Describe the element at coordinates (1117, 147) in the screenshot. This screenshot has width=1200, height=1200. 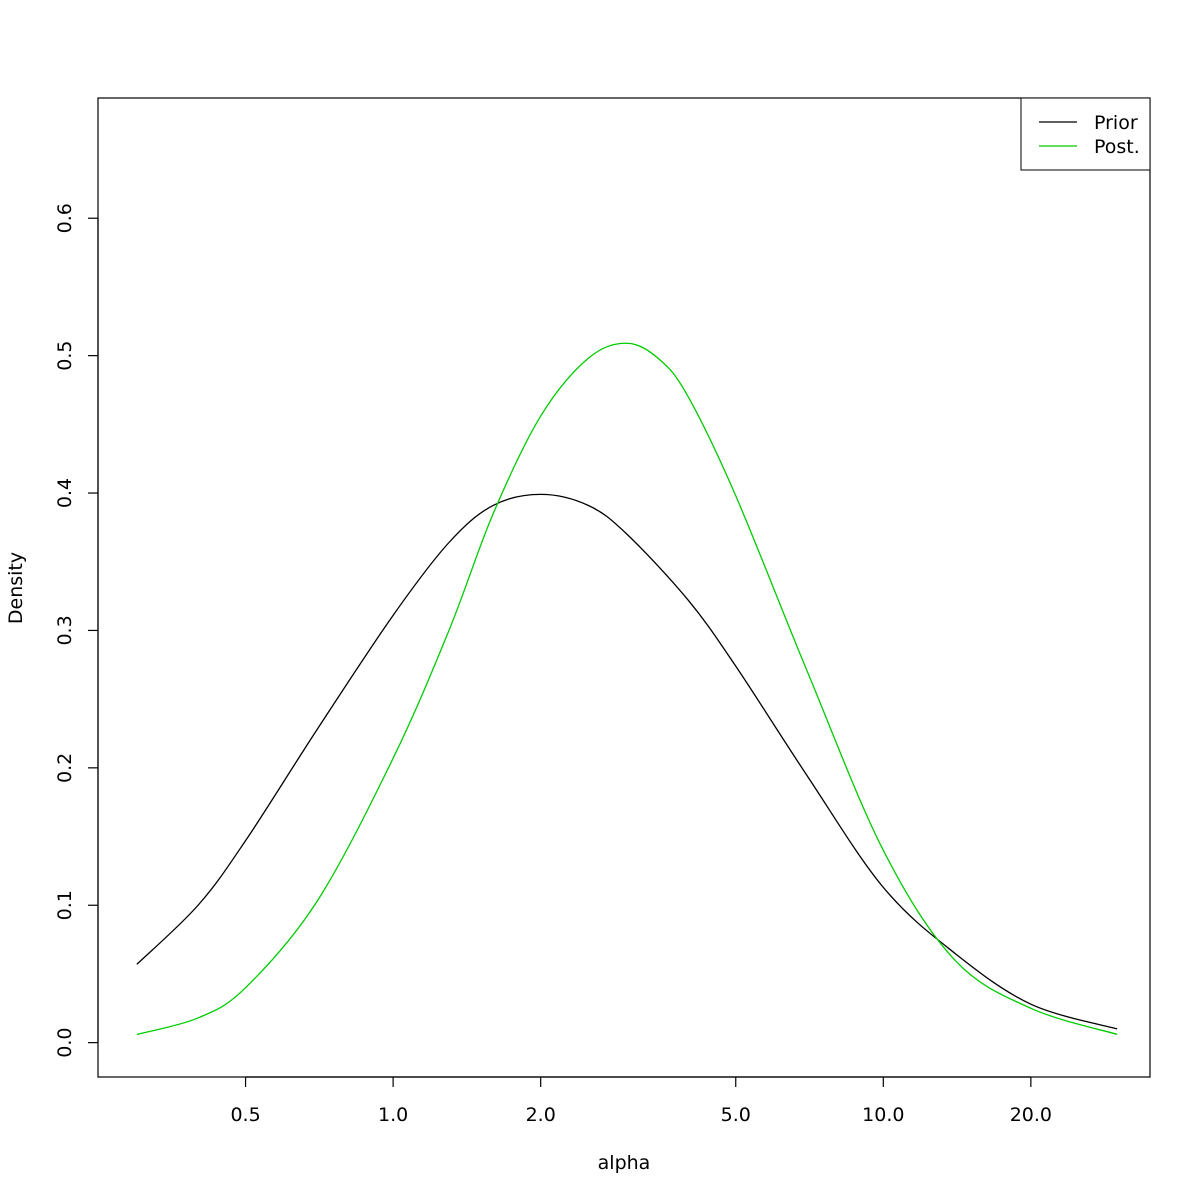
I see `legend-label-post: Post.` at that location.